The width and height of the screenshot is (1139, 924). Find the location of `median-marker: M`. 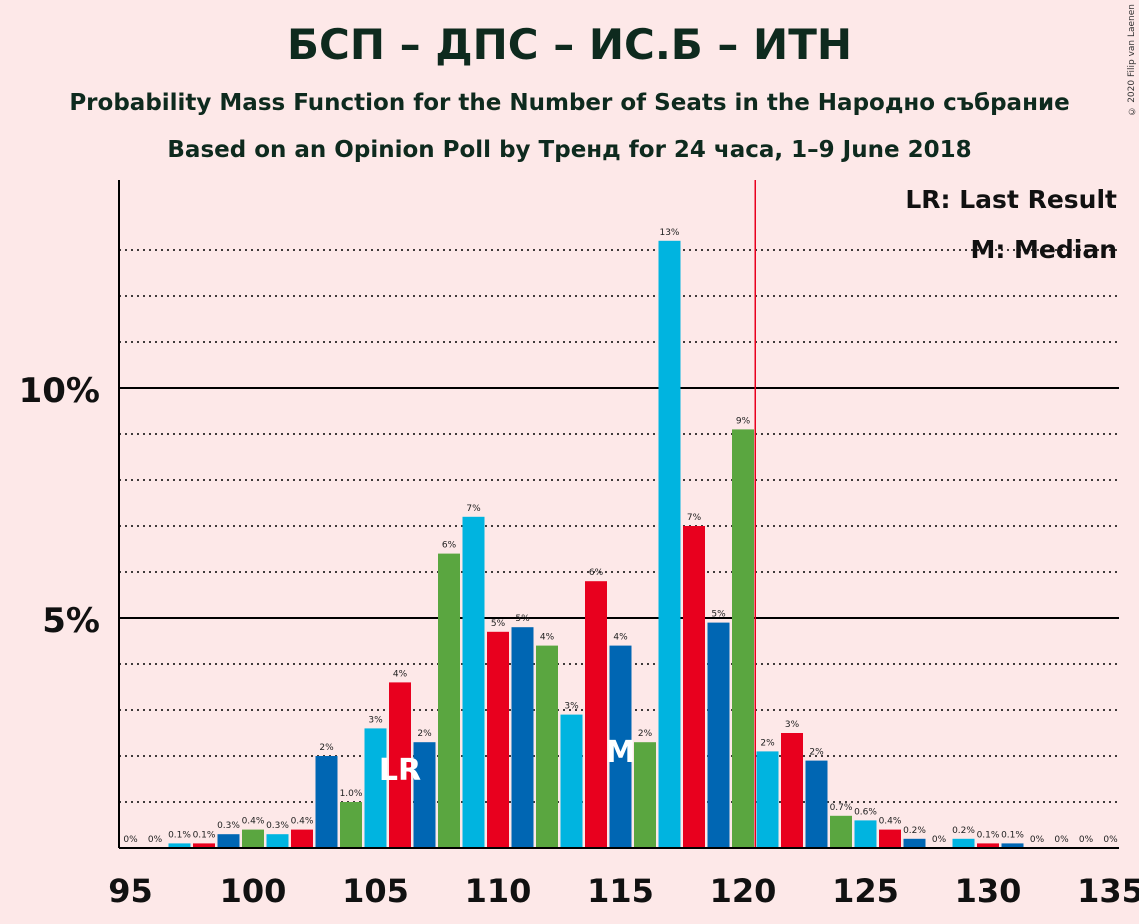

median-marker: M is located at coordinates (621, 752).